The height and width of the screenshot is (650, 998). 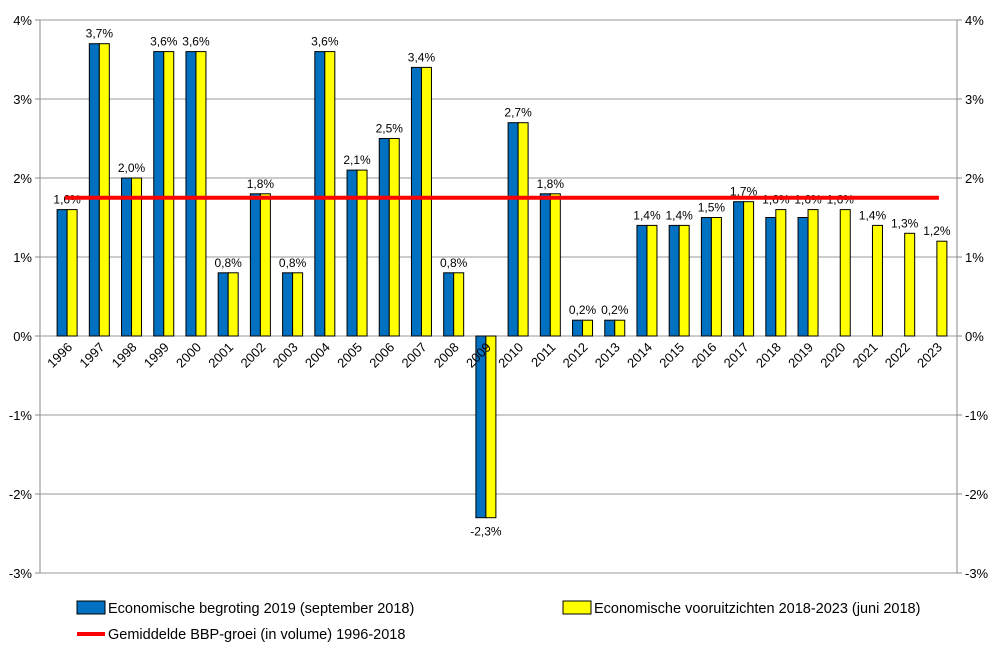 What do you see at coordinates (446, 355) in the screenshot?
I see `x-tick-label: 2008` at bounding box center [446, 355].